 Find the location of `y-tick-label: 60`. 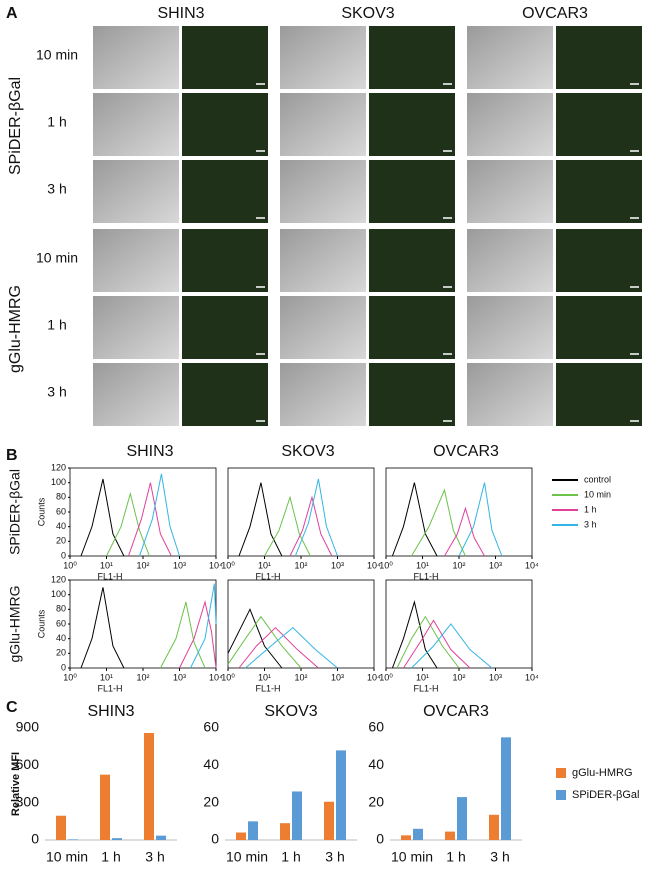

y-tick-label: 60 is located at coordinates (61, 623).